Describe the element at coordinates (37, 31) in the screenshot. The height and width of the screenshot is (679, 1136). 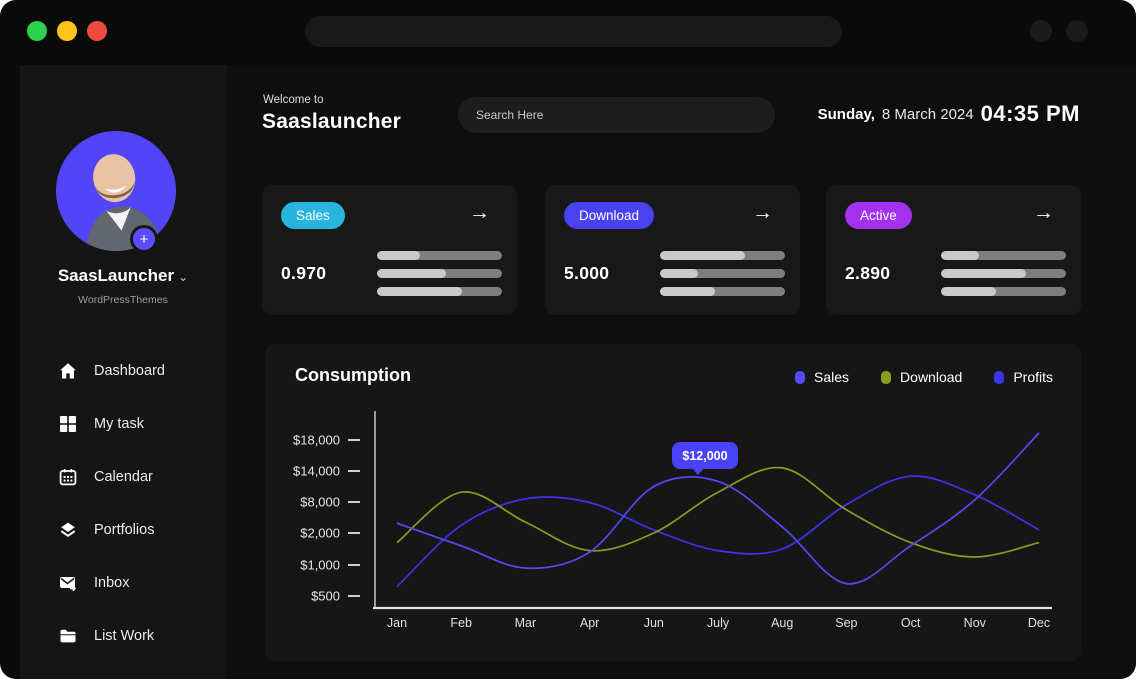
I see `traffic-light-green-icon` at that location.